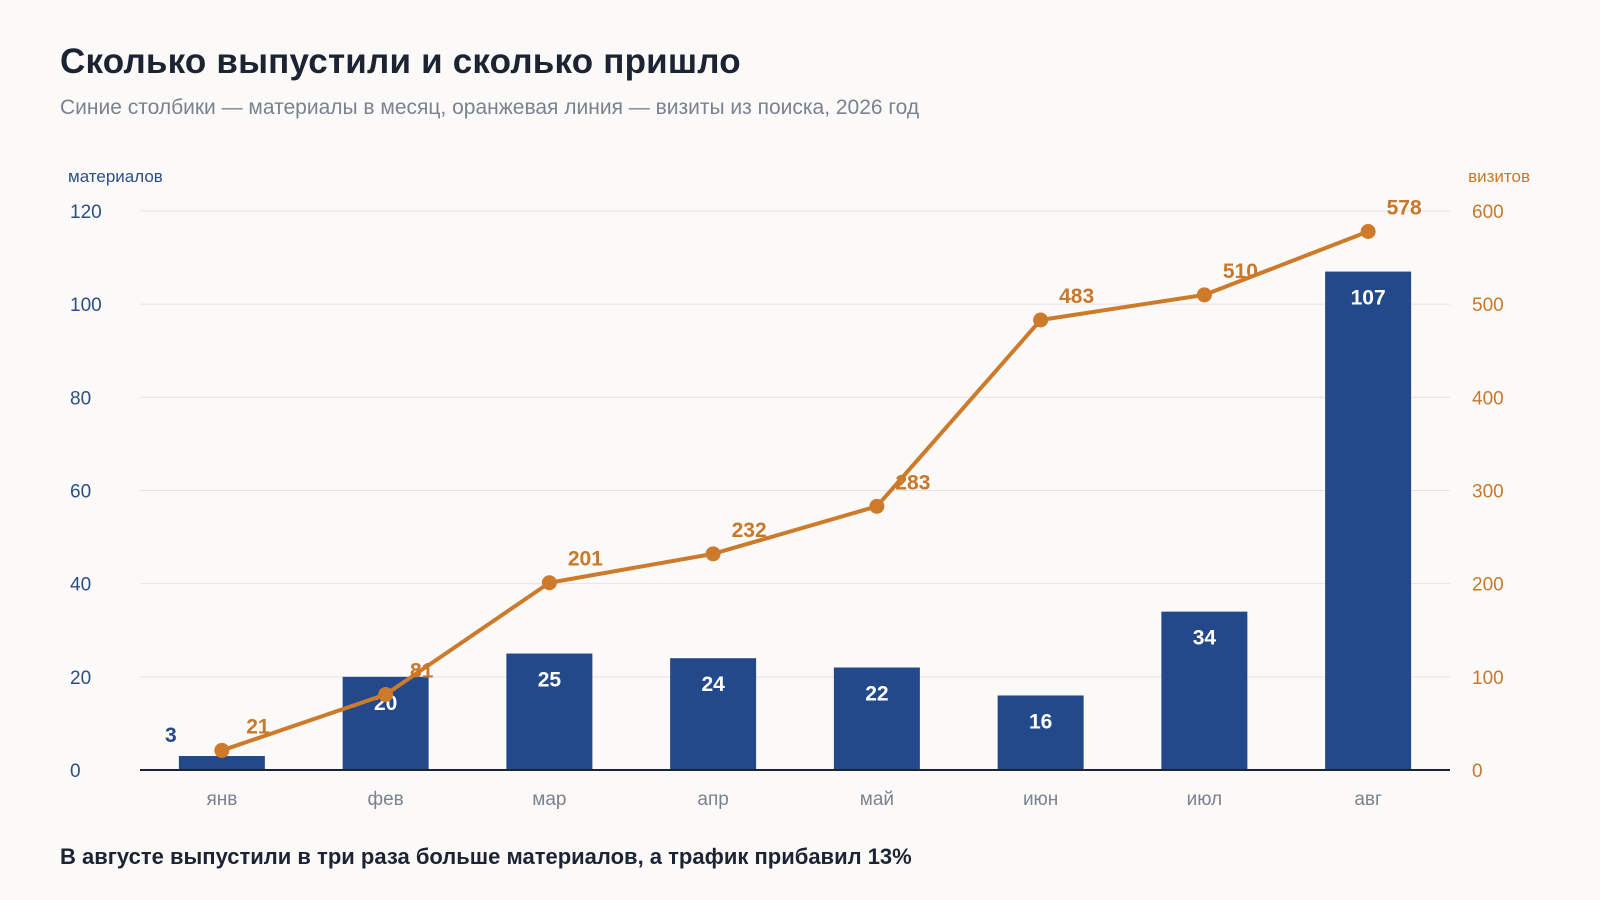  I want to click on y-right-tick-label: 100, so click(1488, 678).